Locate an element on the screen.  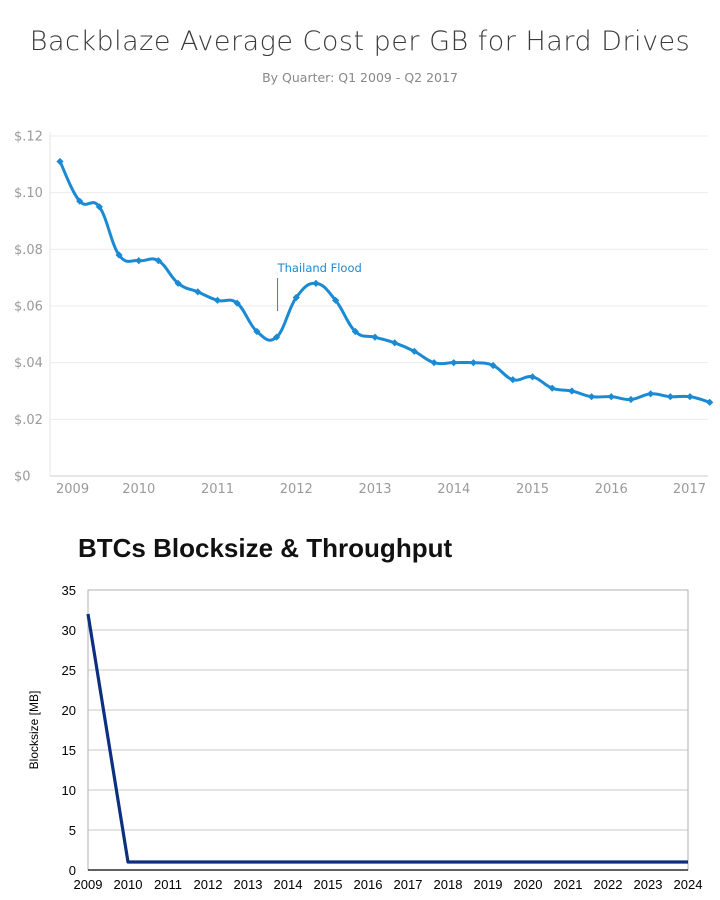
chart1-y-tick-label: $.06 is located at coordinates (28, 307).